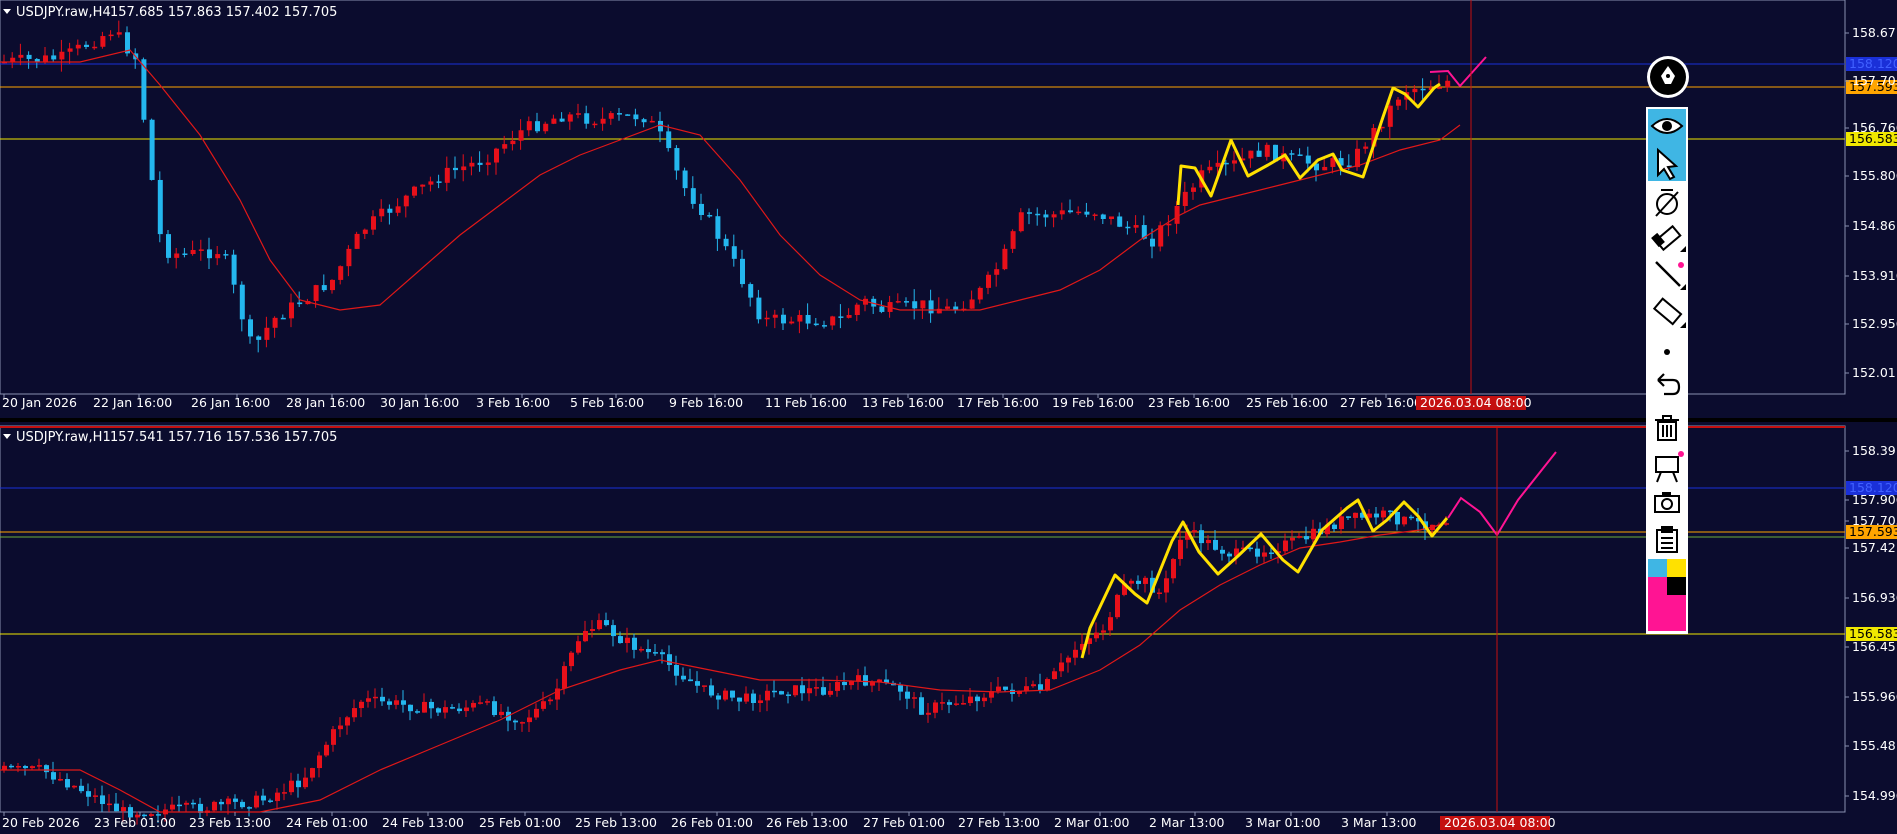 The height and width of the screenshot is (834, 1897). What do you see at coordinates (520, 822) in the screenshot?
I see `time-tick-label: 25 Feb 01:00` at bounding box center [520, 822].